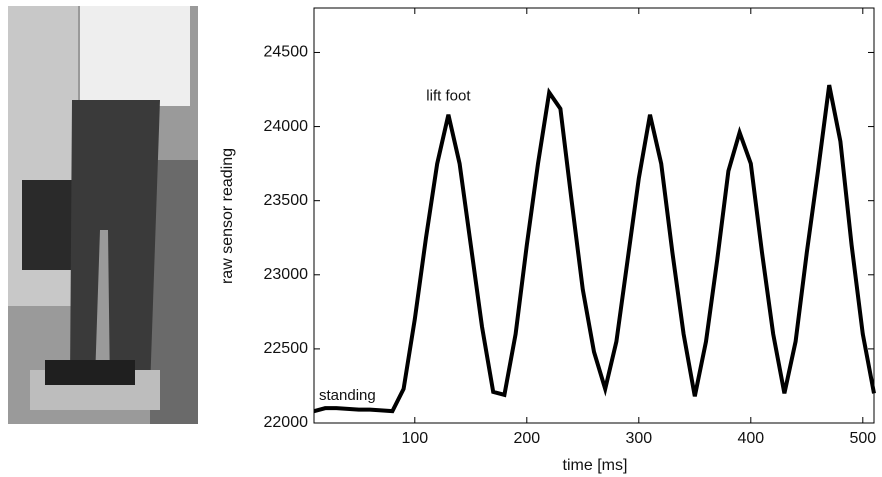 The height and width of the screenshot is (477, 882). What do you see at coordinates (227, 216) in the screenshot?
I see `y-axis-label: raw sensor reading` at bounding box center [227, 216].